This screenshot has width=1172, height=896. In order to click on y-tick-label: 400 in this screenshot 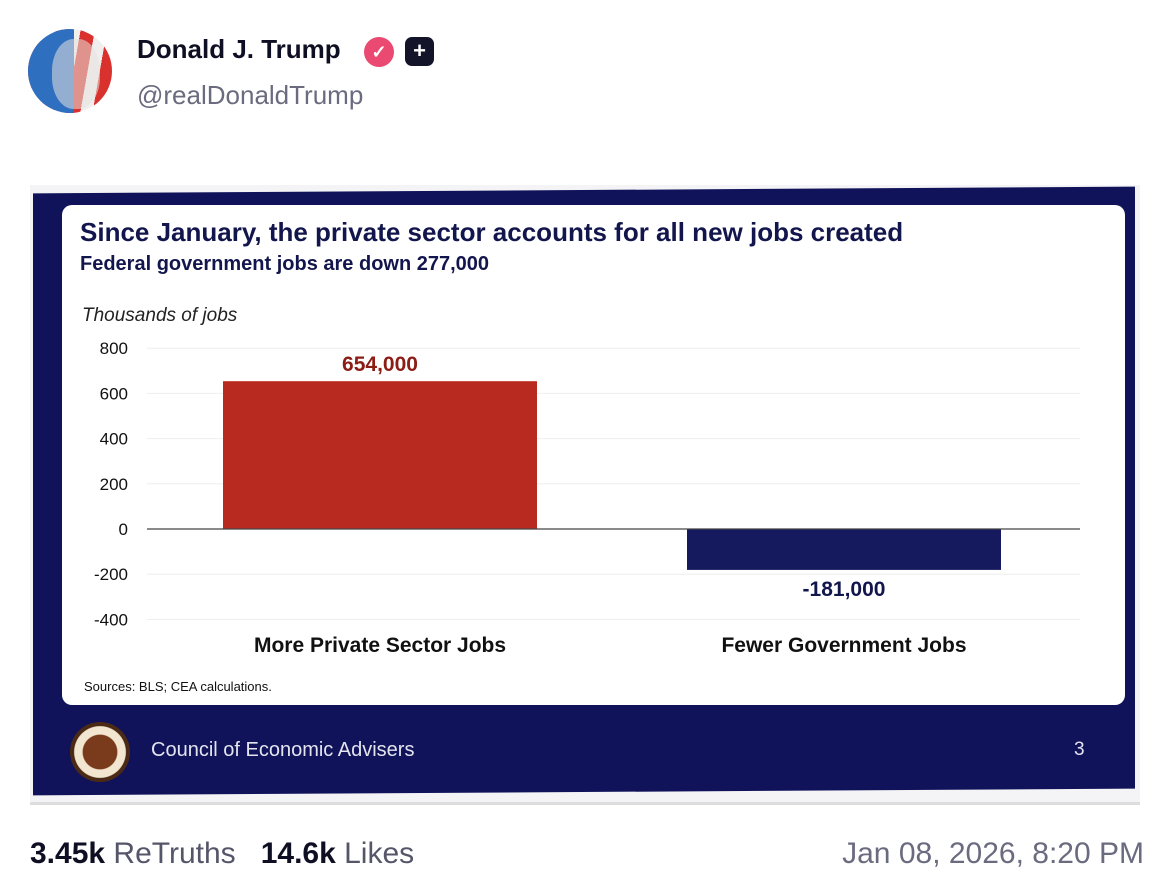, I will do `click(114, 439)`.